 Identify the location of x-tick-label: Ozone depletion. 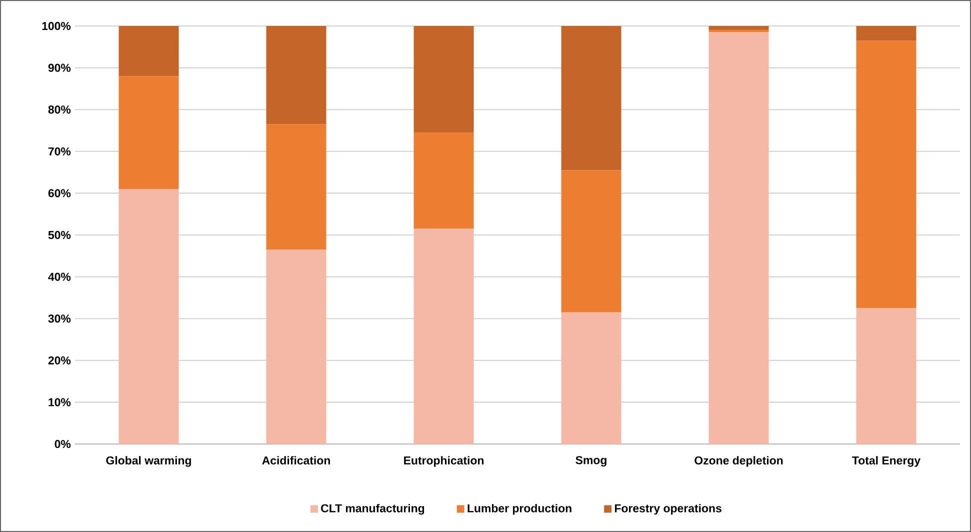
(738, 461).